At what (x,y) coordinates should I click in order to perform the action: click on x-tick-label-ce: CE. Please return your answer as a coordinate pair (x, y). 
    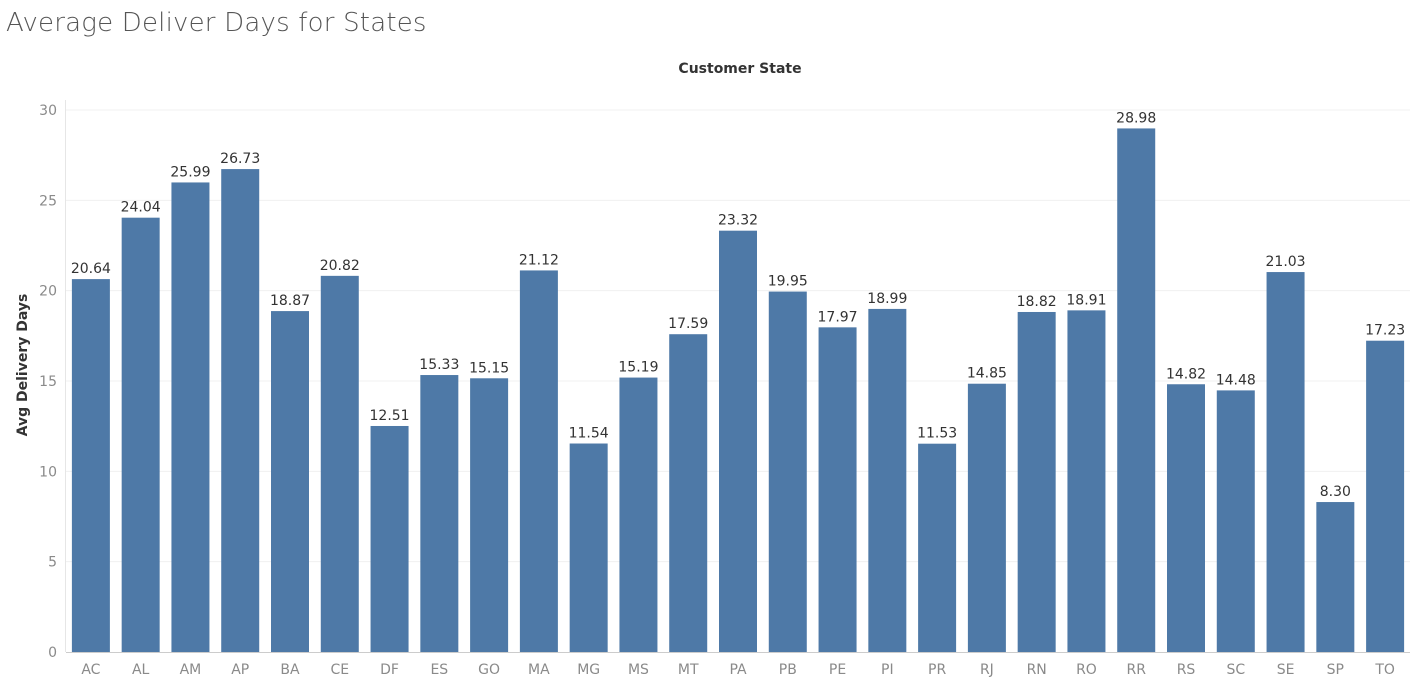
    Looking at the image, I should click on (339, 670).